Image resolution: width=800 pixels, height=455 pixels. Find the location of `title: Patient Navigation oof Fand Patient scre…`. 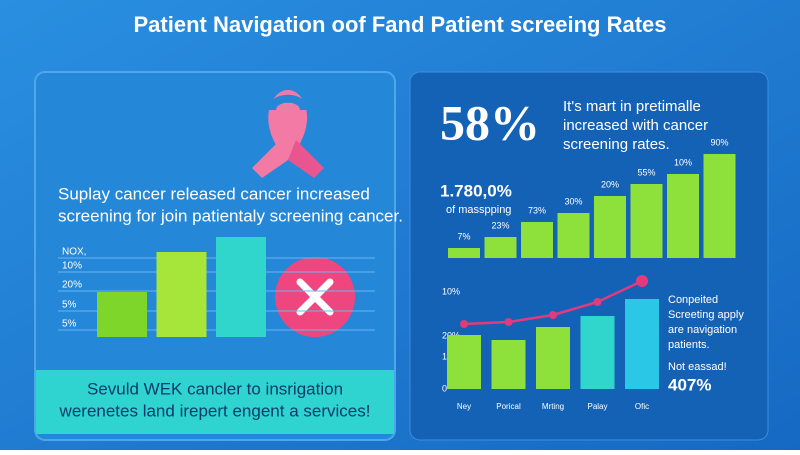

title: Patient Navigation oof Fand Patient scre… is located at coordinates (400, 24).